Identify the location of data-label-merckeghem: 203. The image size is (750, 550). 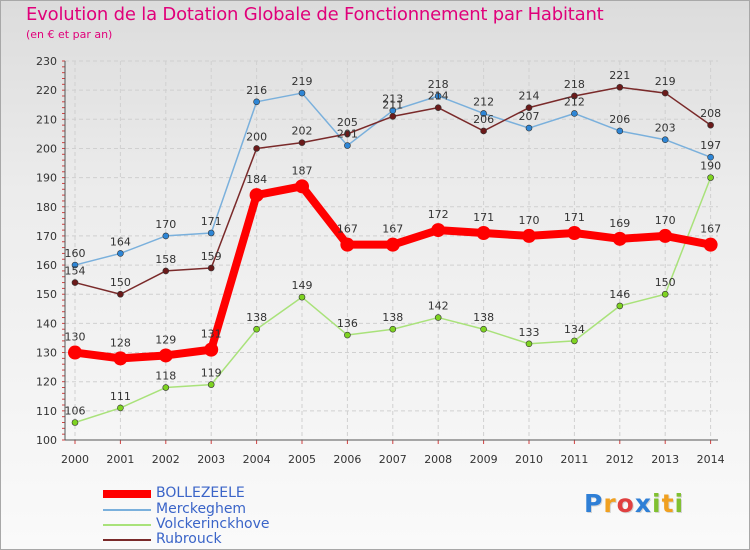
(665, 128).